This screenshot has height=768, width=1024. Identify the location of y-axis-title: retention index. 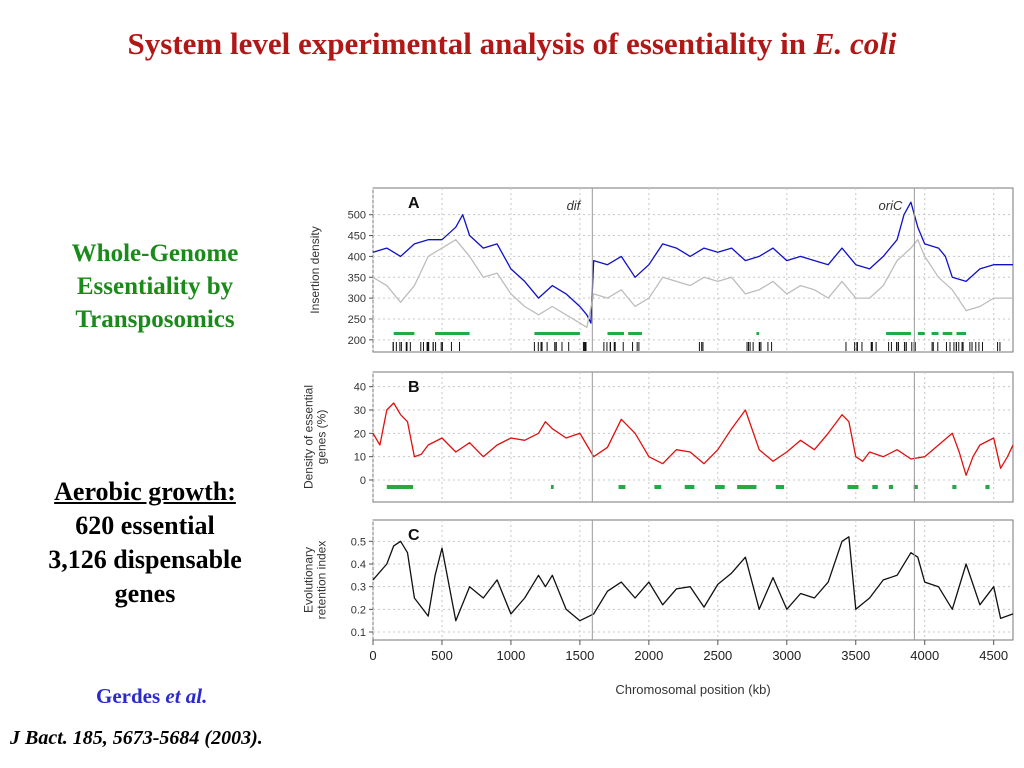
(322, 580).